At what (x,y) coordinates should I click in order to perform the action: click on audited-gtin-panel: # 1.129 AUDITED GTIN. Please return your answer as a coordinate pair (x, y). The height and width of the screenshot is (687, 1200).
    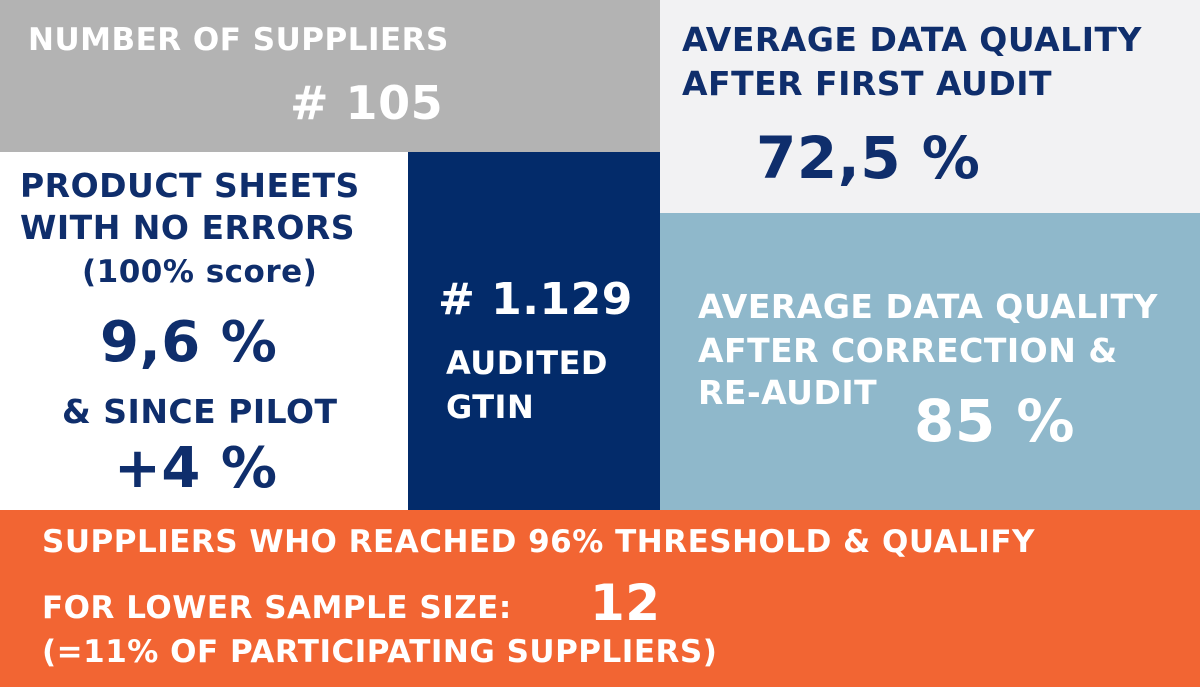
    Looking at the image, I should click on (534, 331).